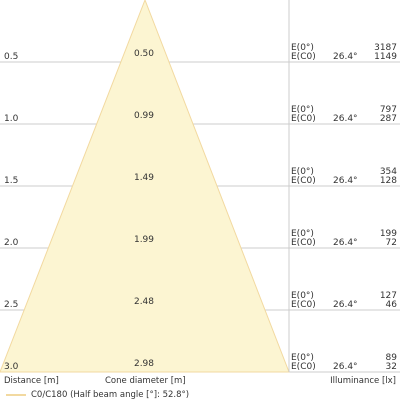  What do you see at coordinates (391, 243) in the screenshot?
I see `illuminance-ec0-value-4: 72` at bounding box center [391, 243].